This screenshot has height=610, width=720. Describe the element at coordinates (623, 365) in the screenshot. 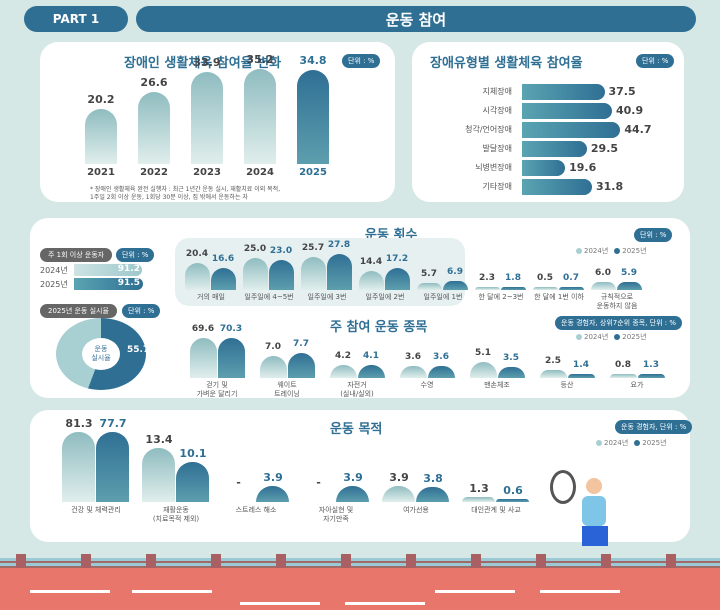

I see `bar-value: 0.8` at that location.